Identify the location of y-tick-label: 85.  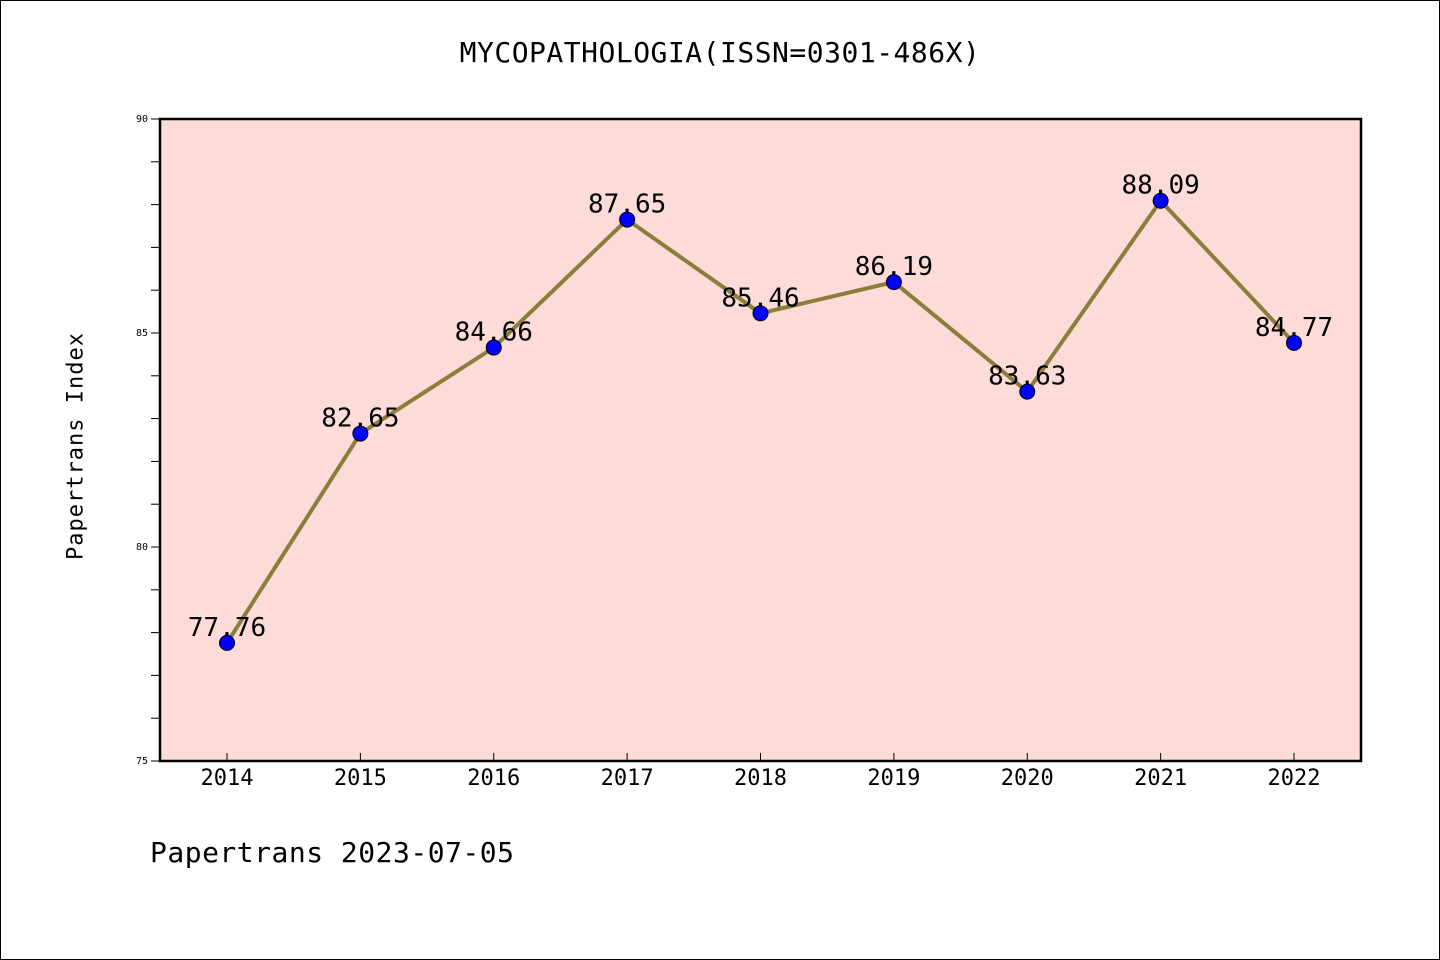
(142, 333).